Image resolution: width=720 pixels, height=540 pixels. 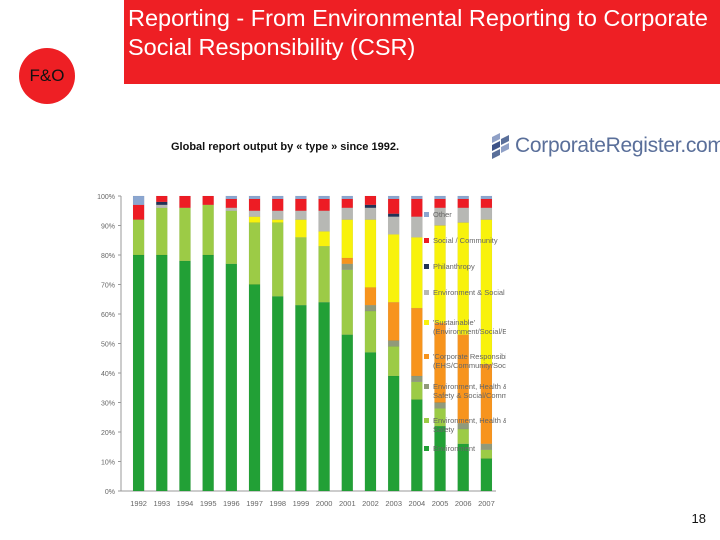 I want to click on x-tick-label: 1998, so click(x=277, y=503).